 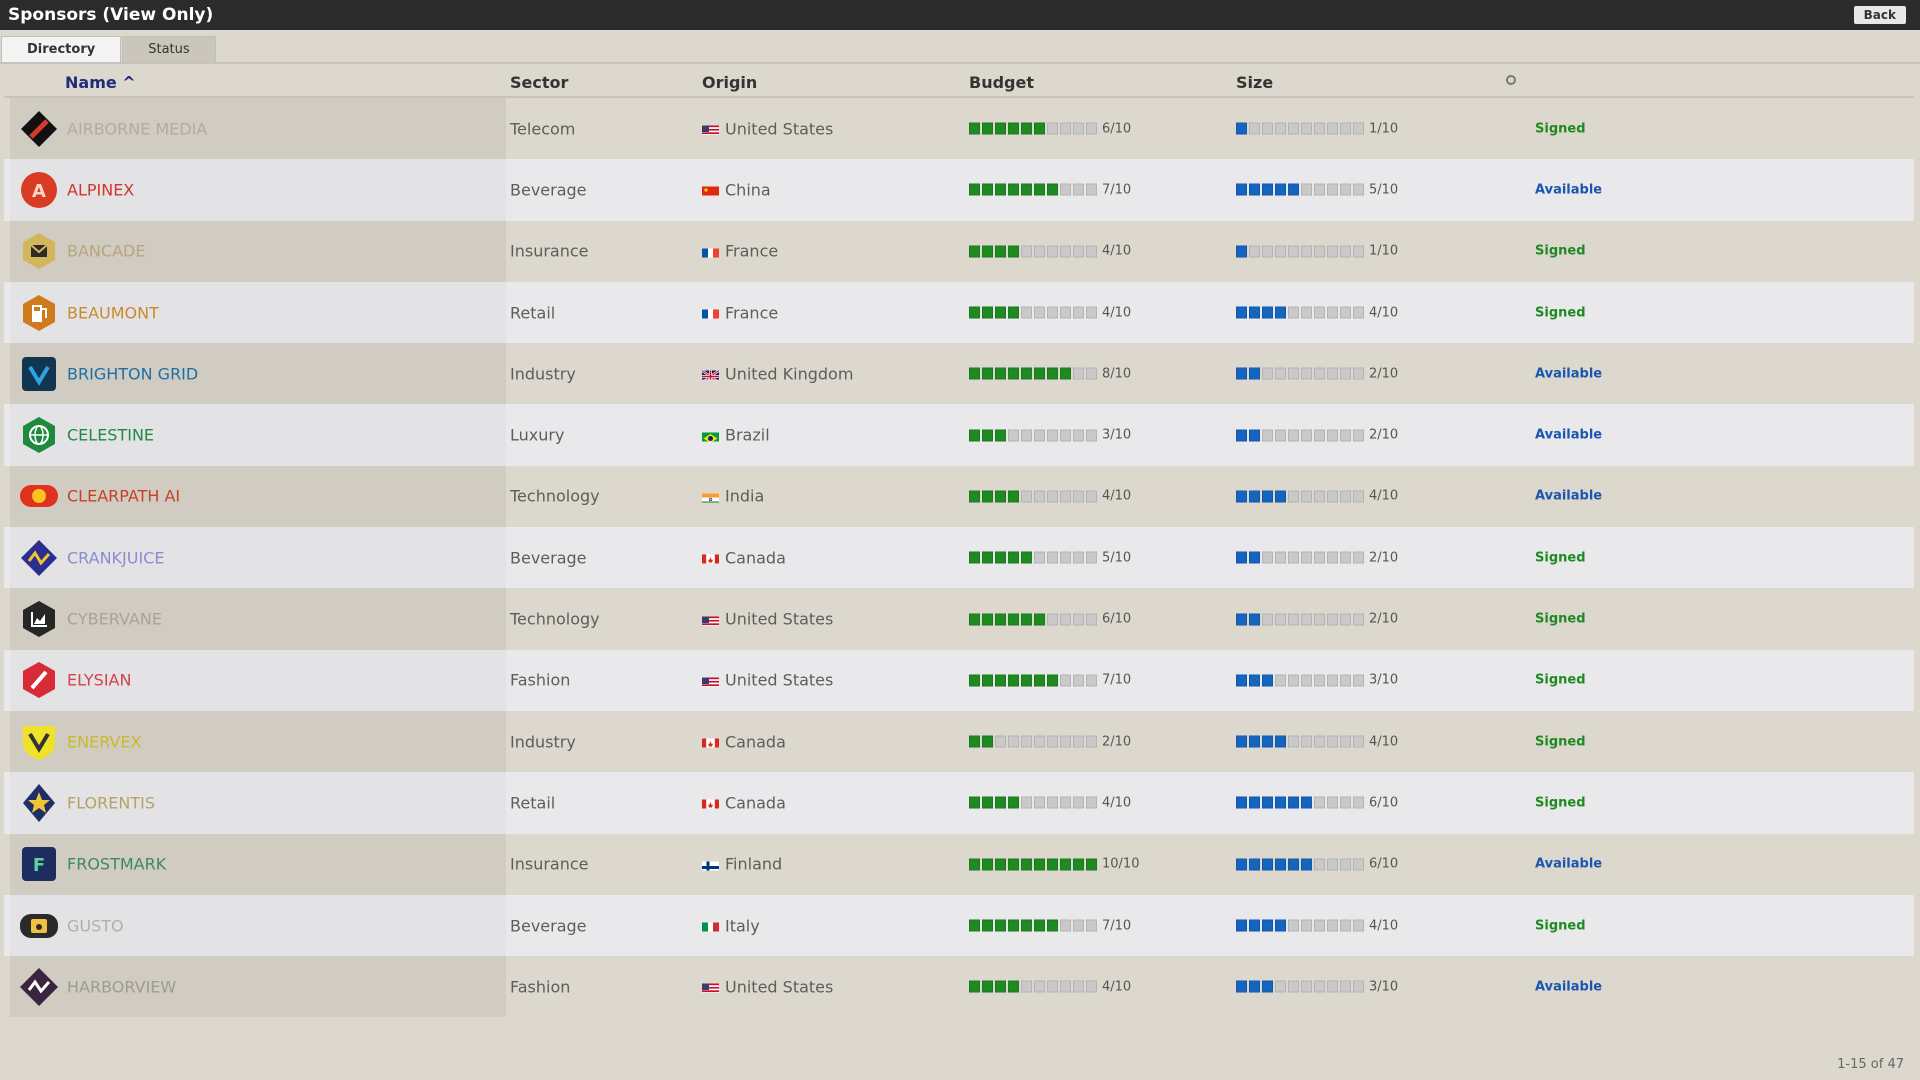 What do you see at coordinates (114, 619) in the screenshot?
I see `sponsor-name: Cybervane` at bounding box center [114, 619].